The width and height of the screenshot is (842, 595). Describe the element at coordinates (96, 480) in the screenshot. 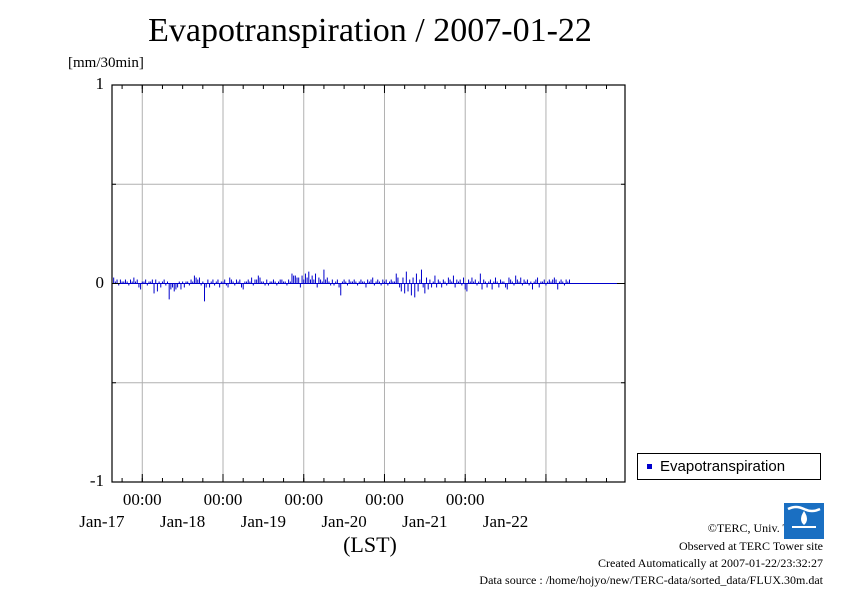

I see `y-tick-label: -1` at that location.